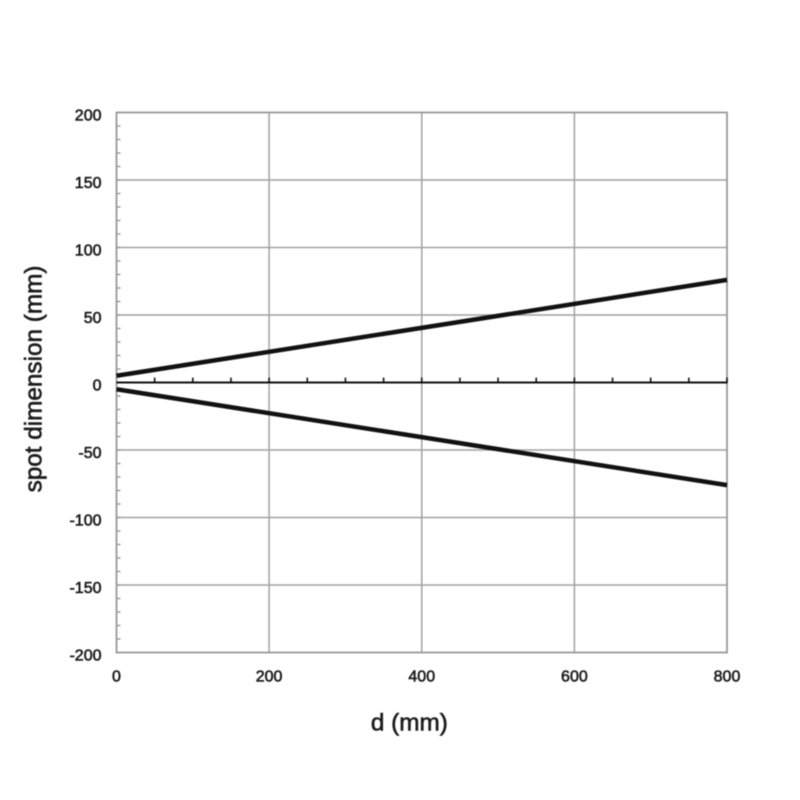 This screenshot has width=800, height=800. I want to click on svg-text: 400, so click(421, 677).